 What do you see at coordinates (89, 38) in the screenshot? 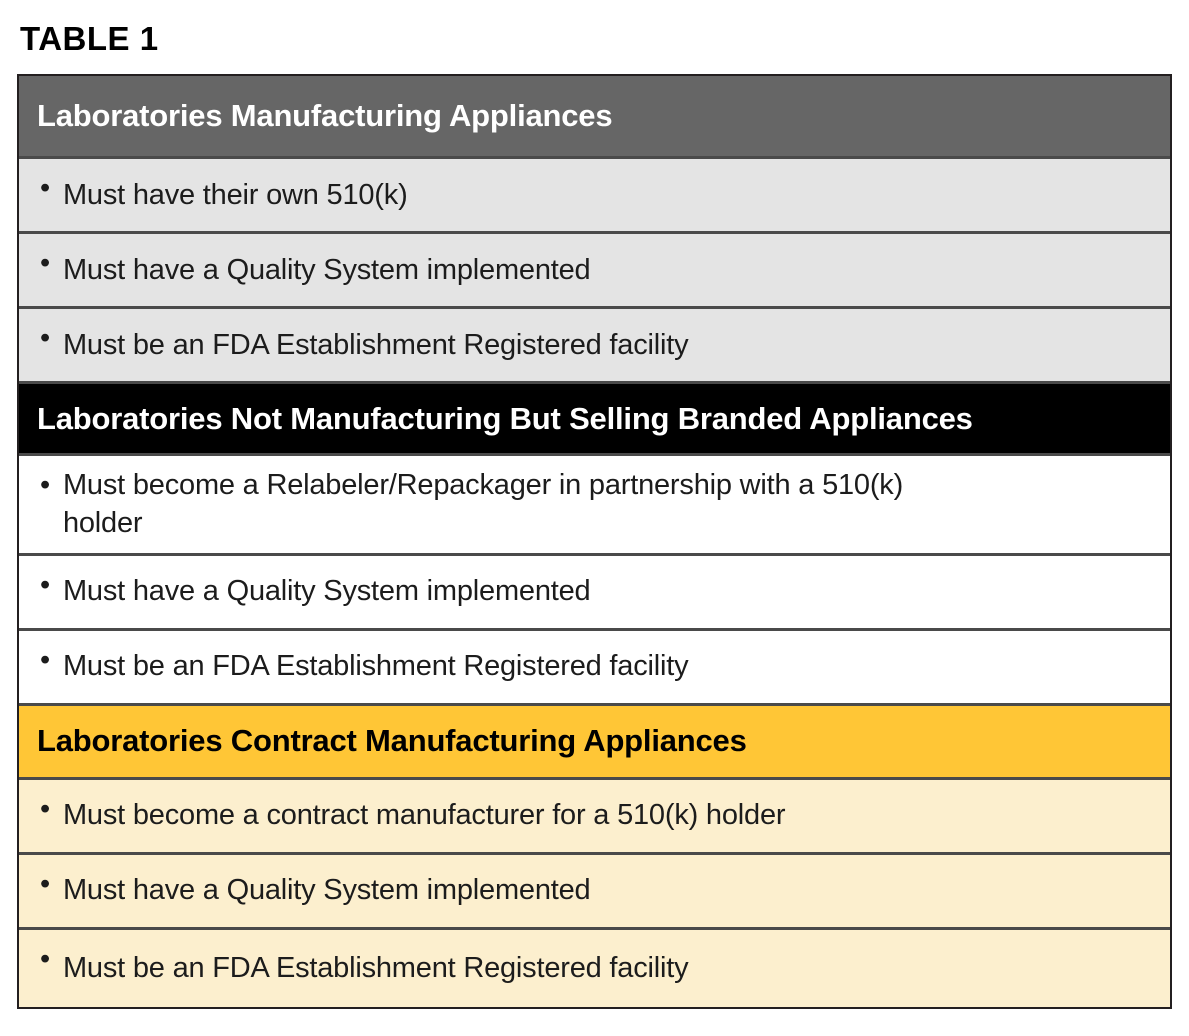
I see `page-title: TABLE 1` at bounding box center [89, 38].